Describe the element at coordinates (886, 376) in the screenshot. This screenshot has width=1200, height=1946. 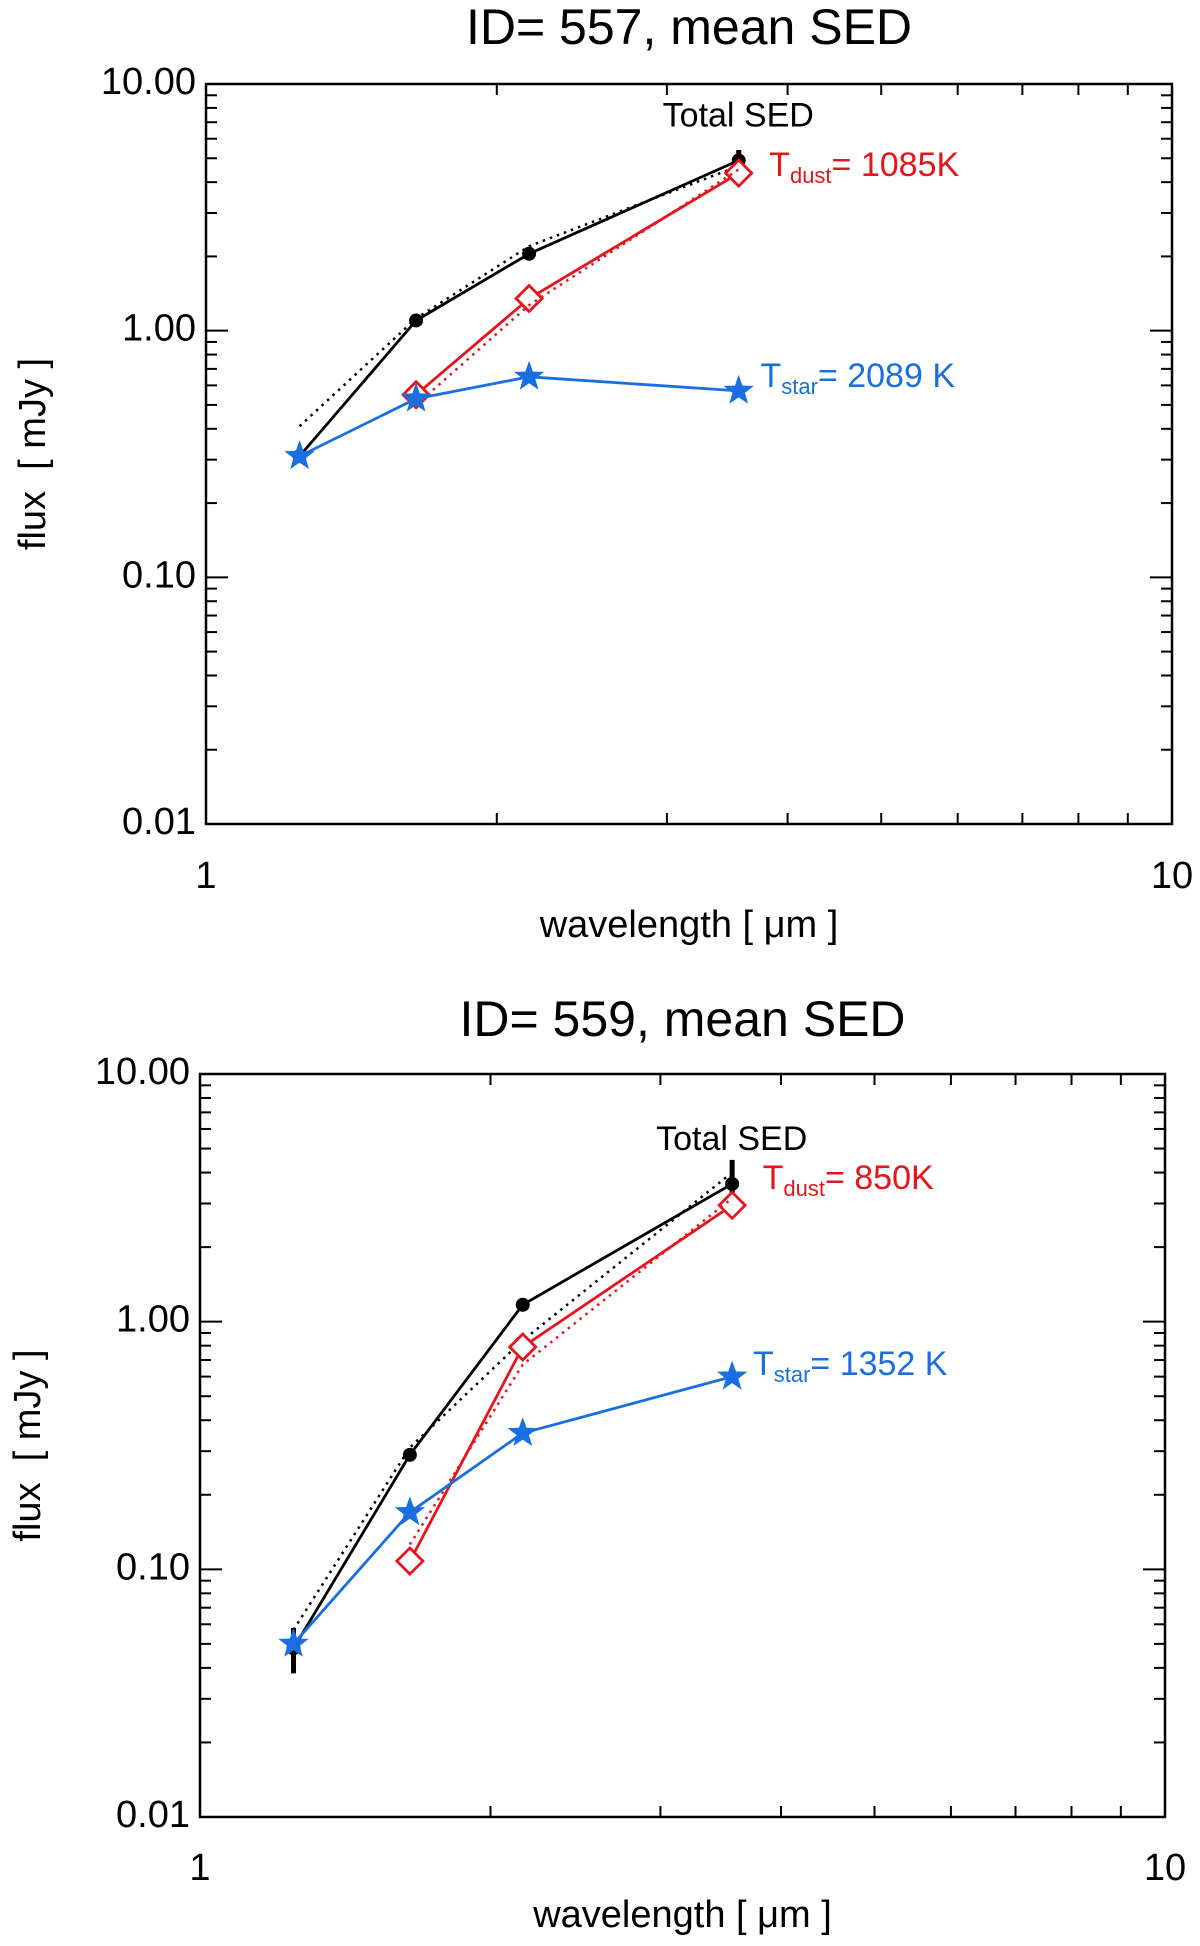
I see `annotation-rest: = 2089 K` at that location.